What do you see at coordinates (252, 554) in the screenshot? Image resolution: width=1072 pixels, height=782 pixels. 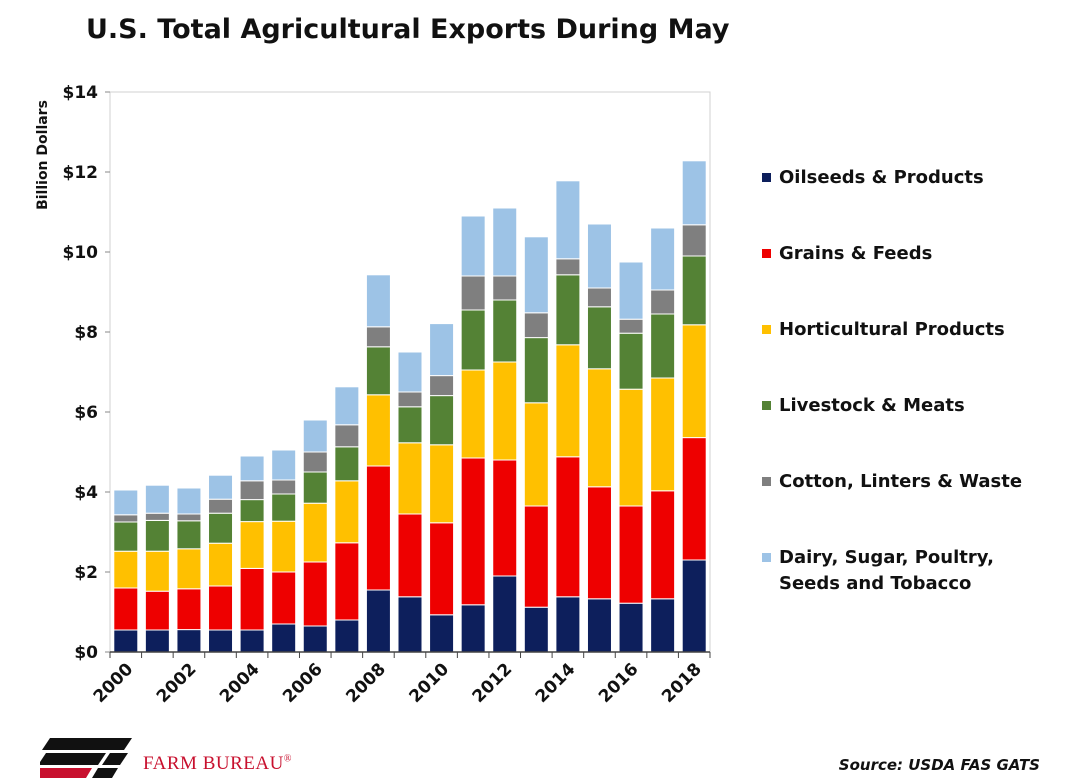 I see `bar-stack-2004` at bounding box center [252, 554].